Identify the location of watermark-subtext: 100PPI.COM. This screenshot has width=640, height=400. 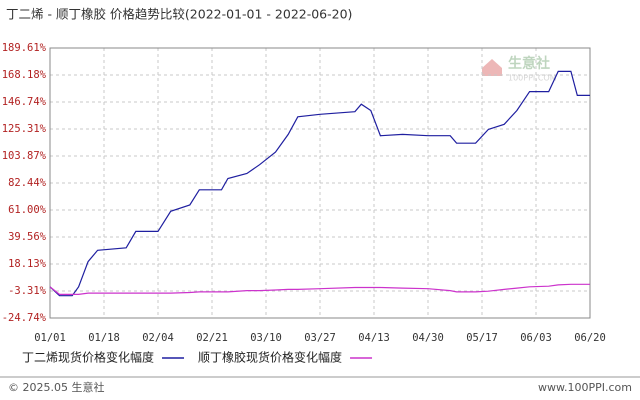
(532, 78).